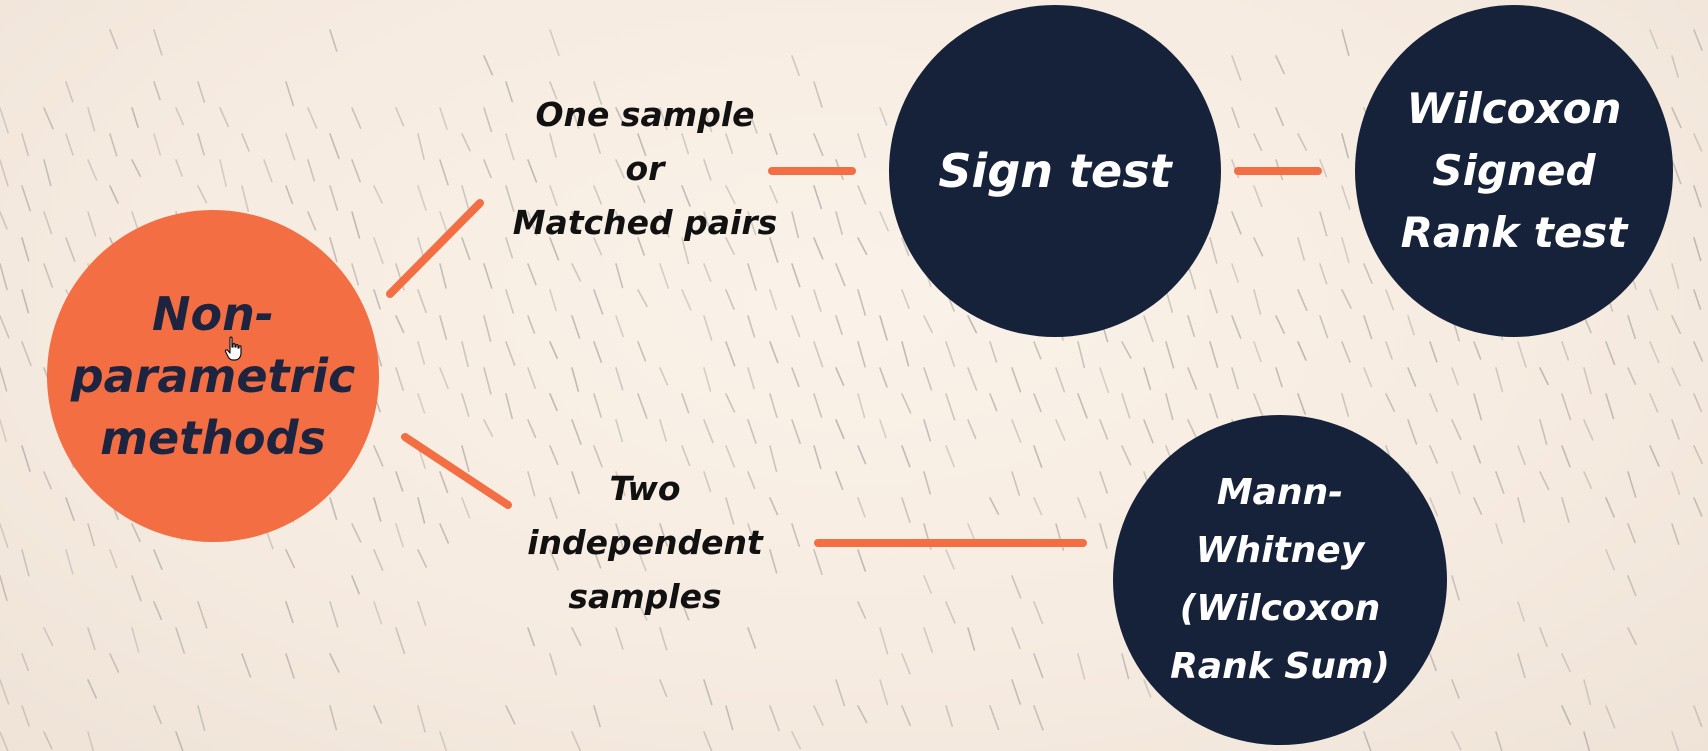  I want to click on node-wilcoxon-signed-rank: Wilcoxon Signed Rank test, so click(1514, 171).